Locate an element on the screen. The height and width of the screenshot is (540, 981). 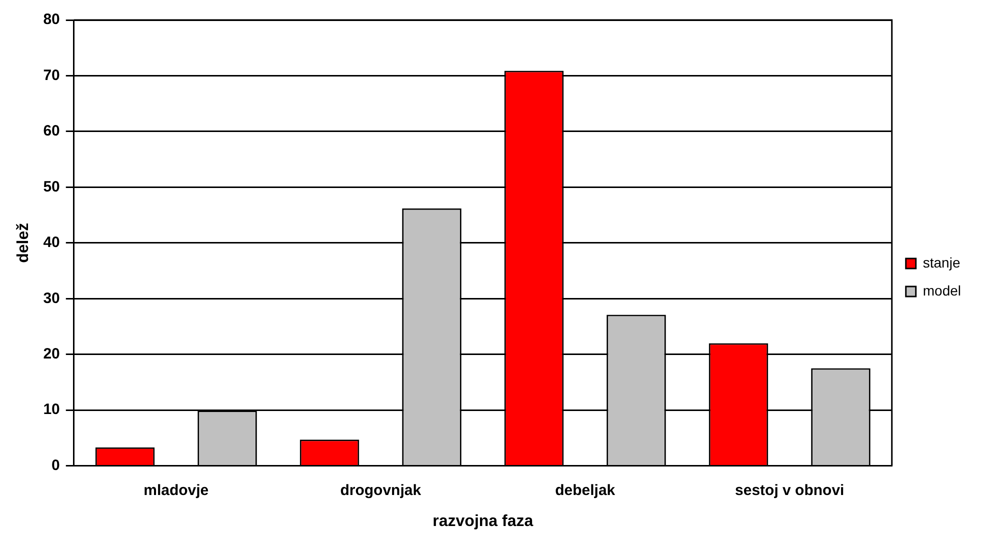
x-axis-title: razvojna faza is located at coordinates (483, 521).